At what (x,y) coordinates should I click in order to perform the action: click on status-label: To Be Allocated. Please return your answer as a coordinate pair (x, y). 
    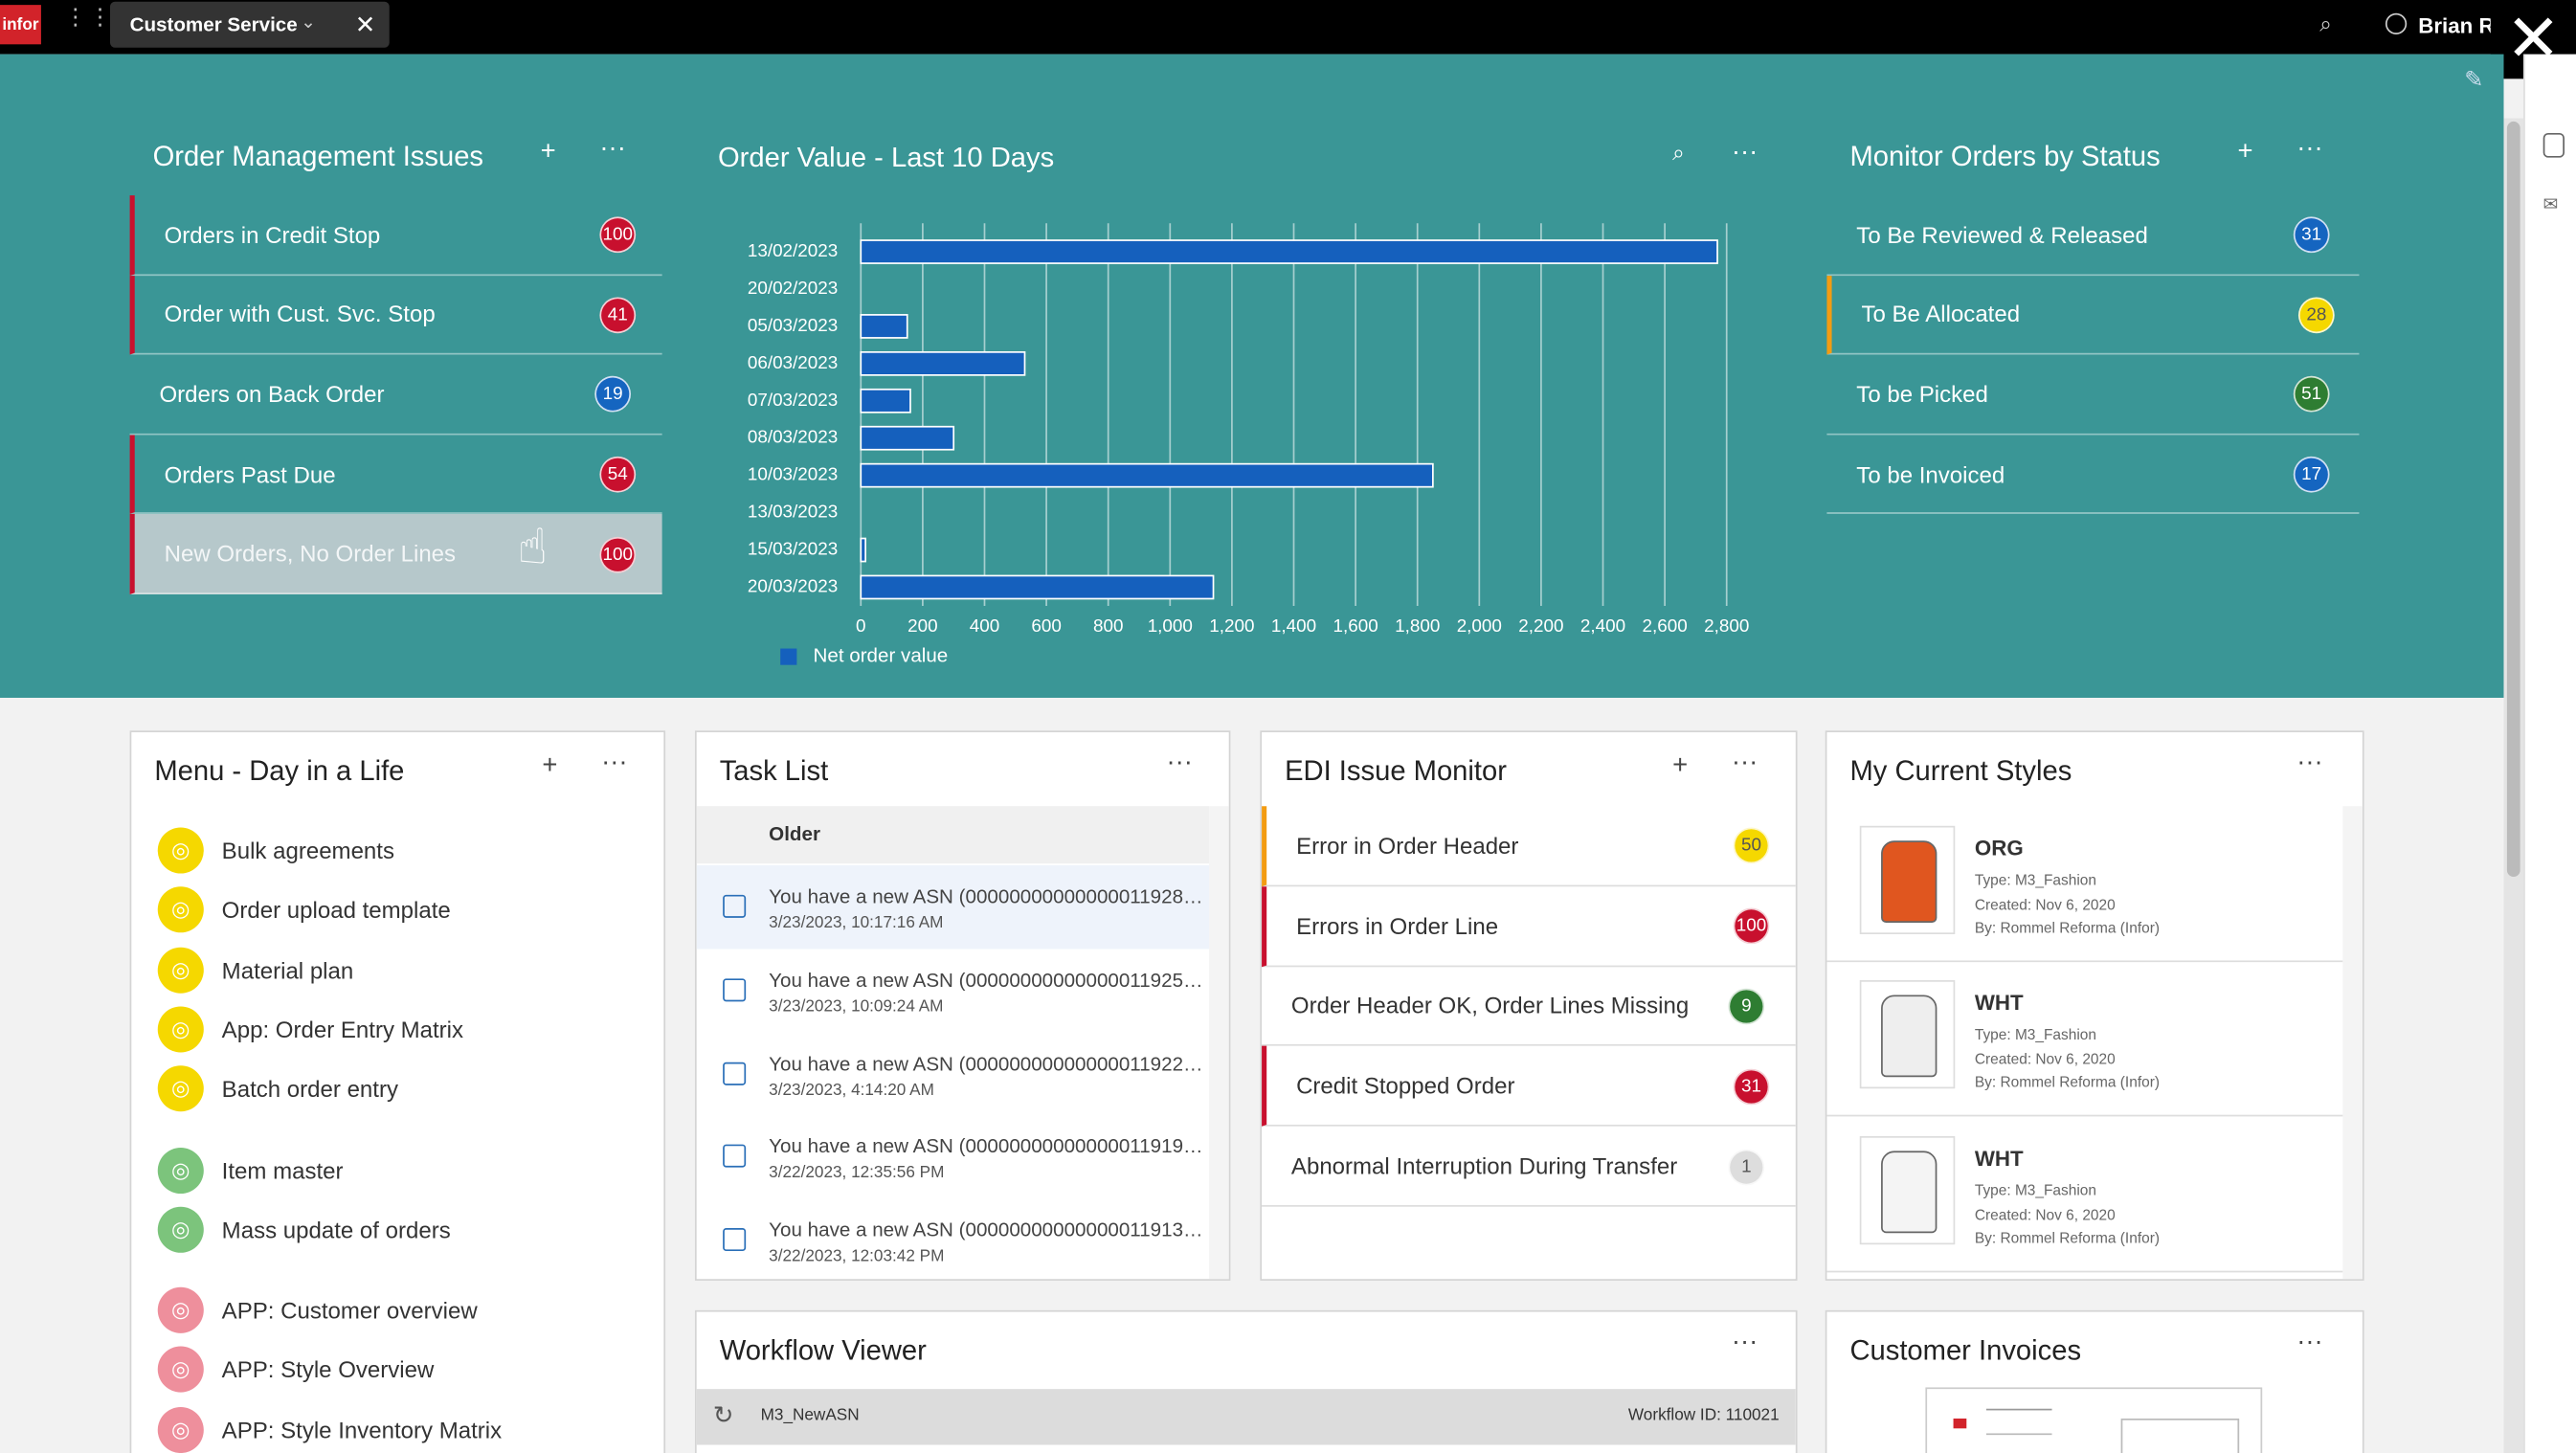
    Looking at the image, I should click on (1941, 314).